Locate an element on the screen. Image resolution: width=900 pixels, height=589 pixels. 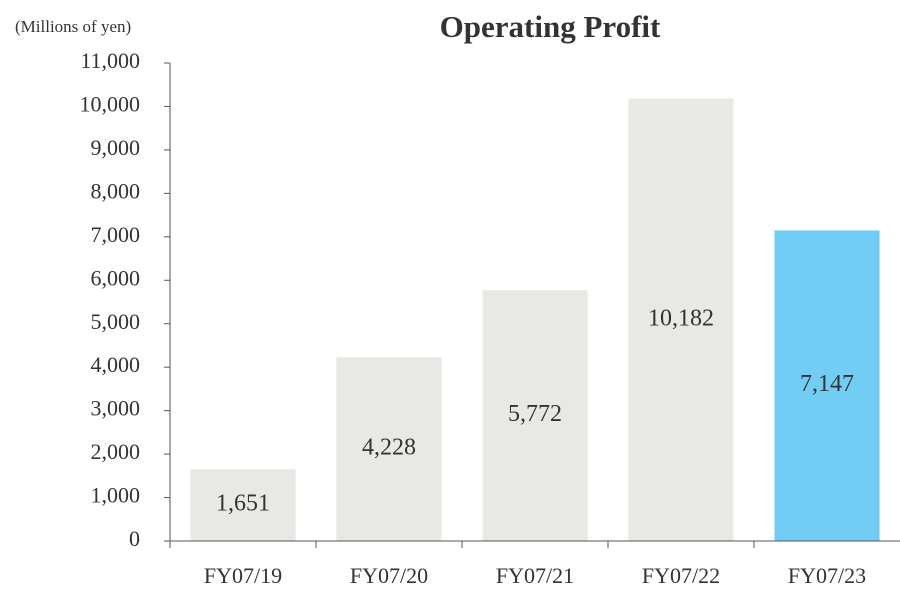
x-tick-label: FY07/23 is located at coordinates (827, 575).